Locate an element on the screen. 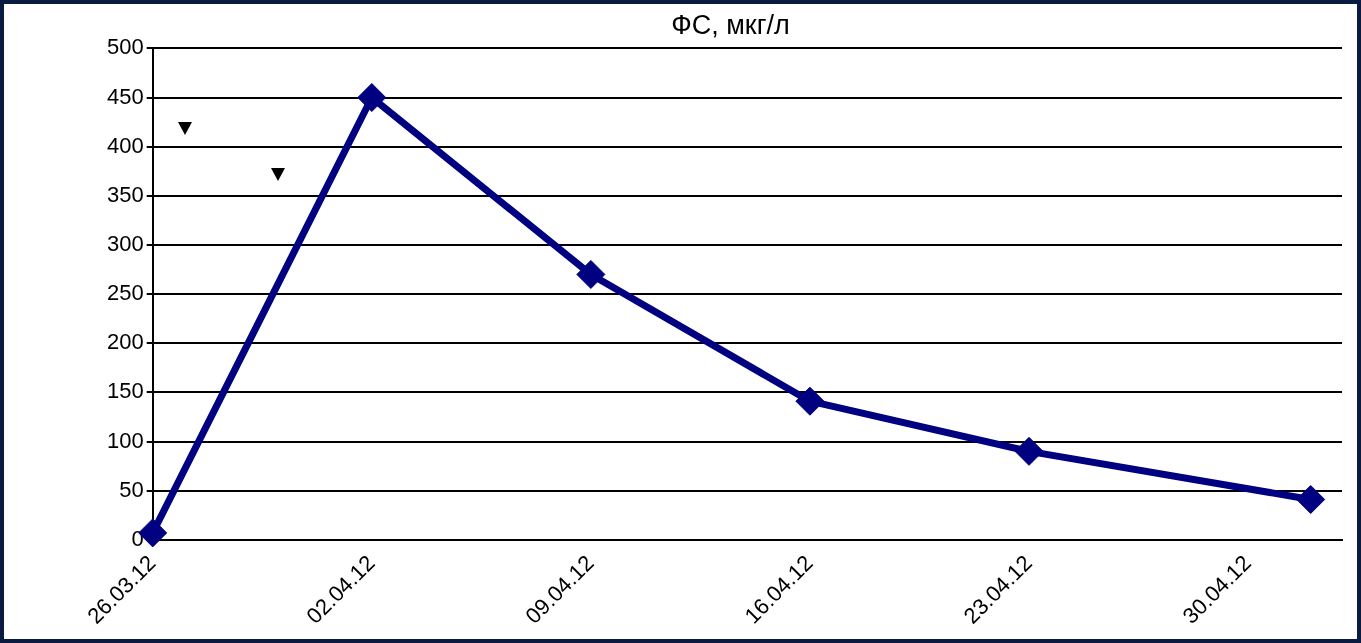 This screenshot has width=1361, height=643. y-tick-label: 150 is located at coordinates (125, 391).